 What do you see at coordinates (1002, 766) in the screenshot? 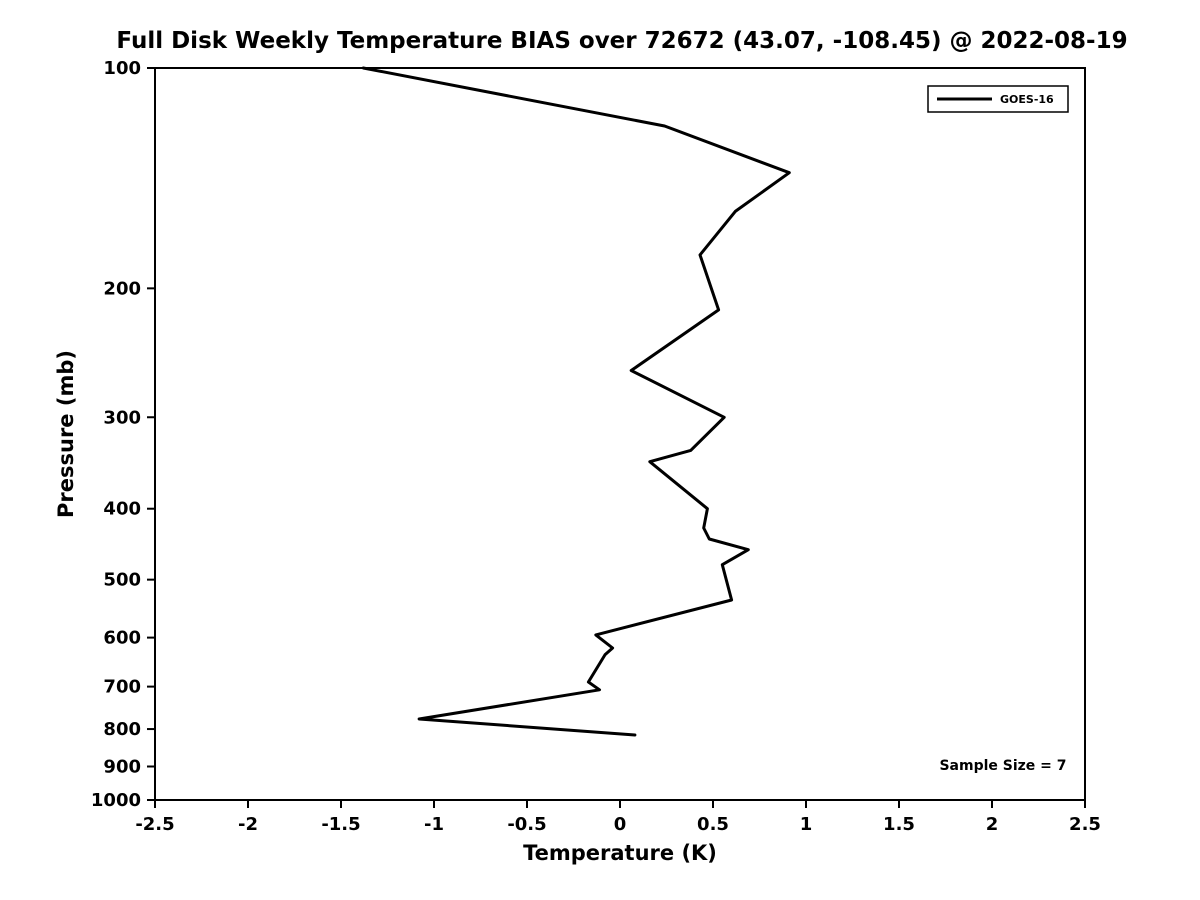
I see `sample-size-annotation: Sample Size = 7` at bounding box center [1002, 766].